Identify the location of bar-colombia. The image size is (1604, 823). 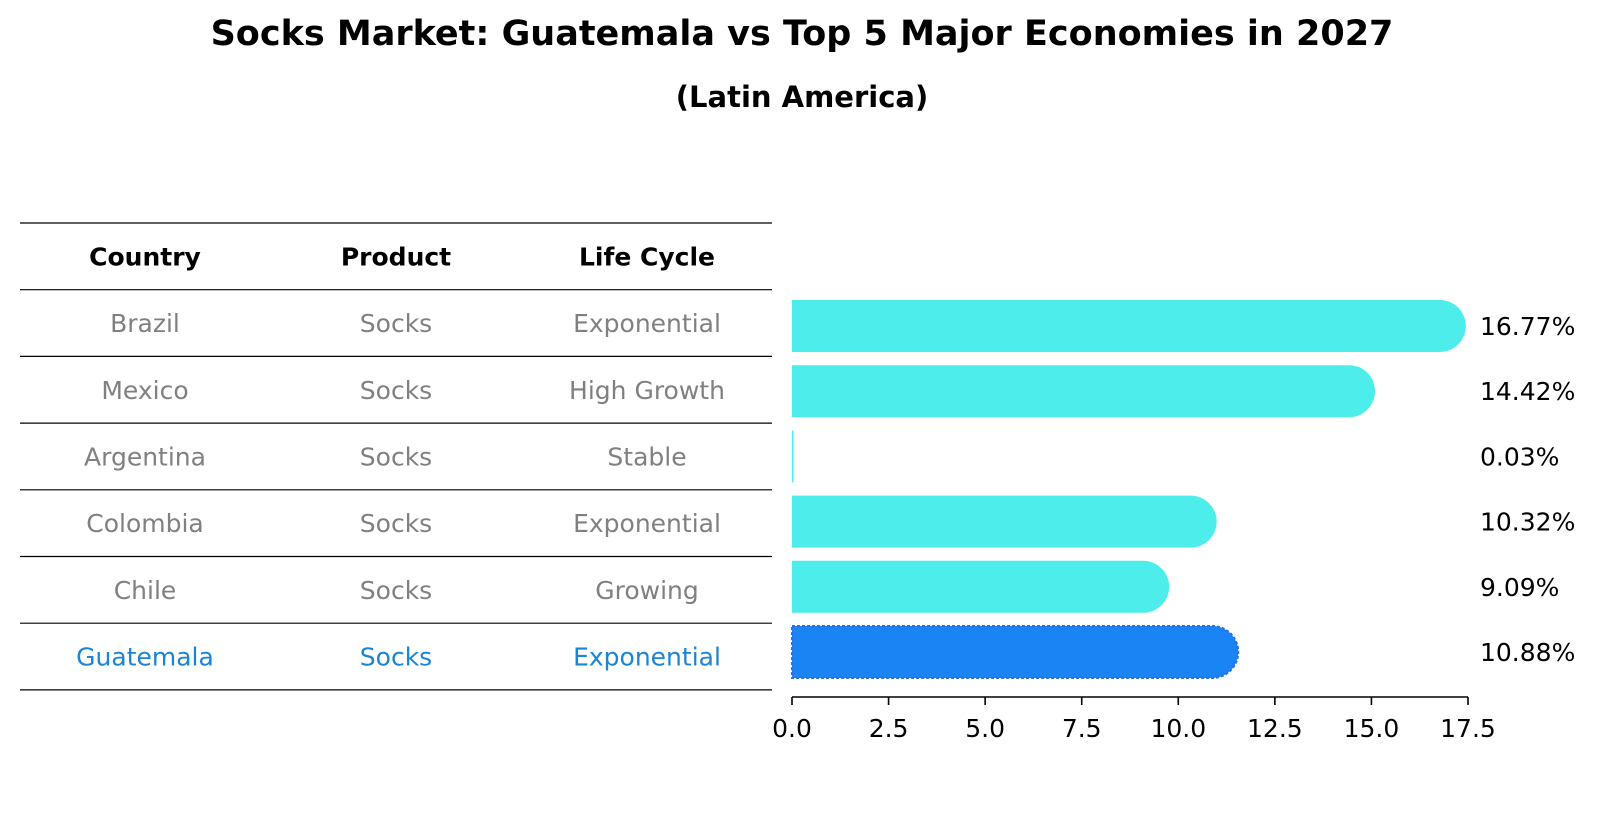
(1004, 521).